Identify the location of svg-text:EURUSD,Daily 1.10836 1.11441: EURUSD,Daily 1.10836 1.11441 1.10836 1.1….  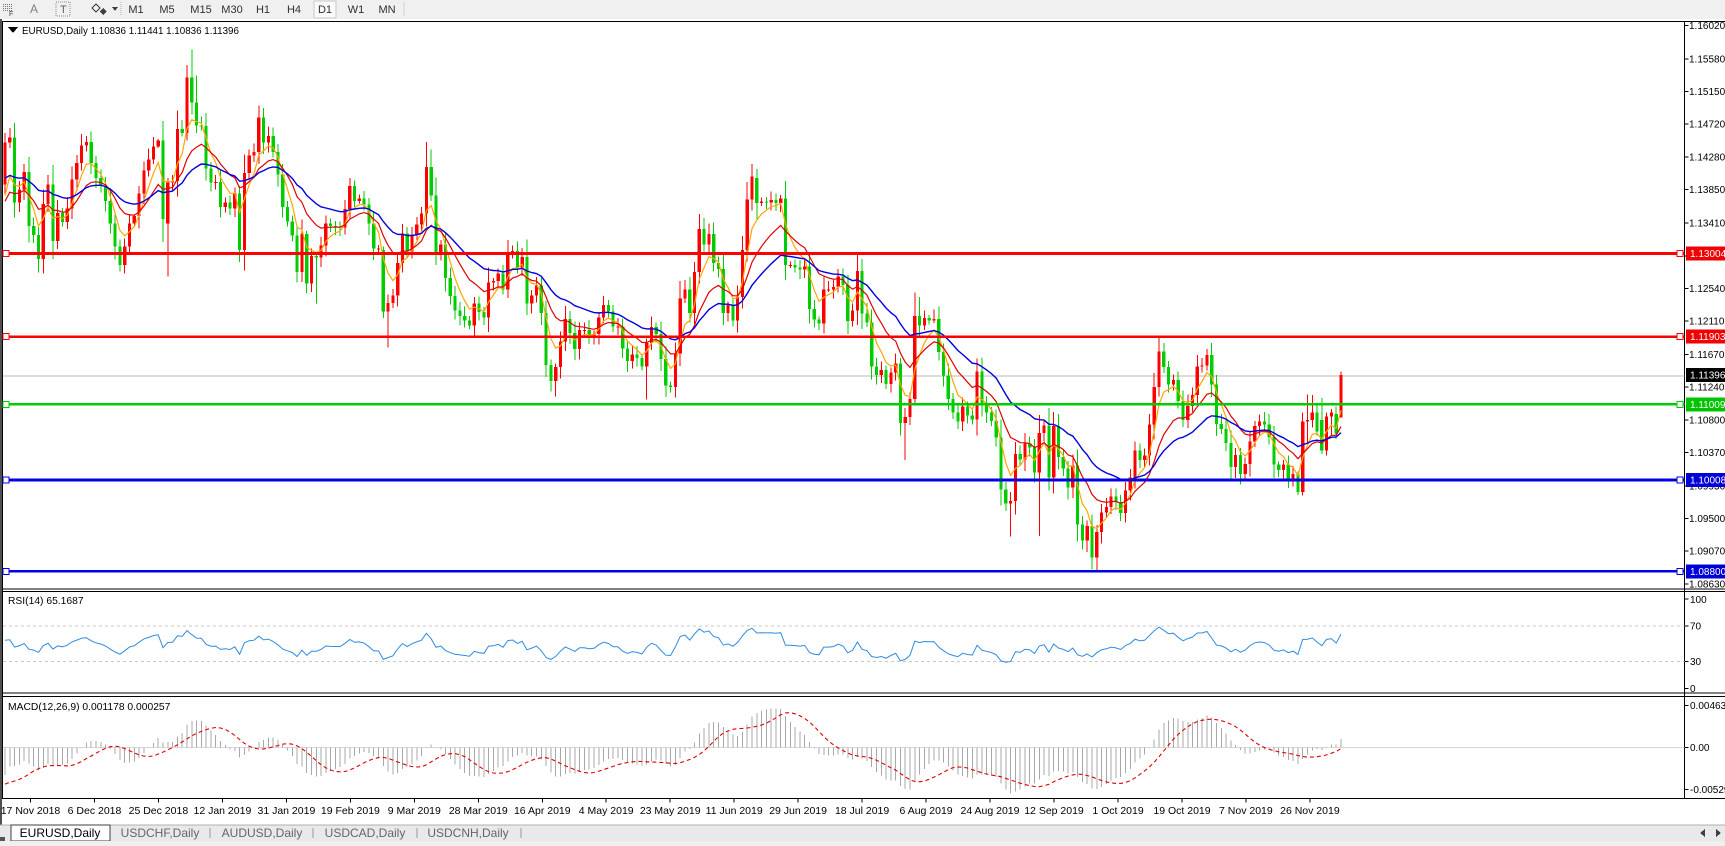
(131, 31).